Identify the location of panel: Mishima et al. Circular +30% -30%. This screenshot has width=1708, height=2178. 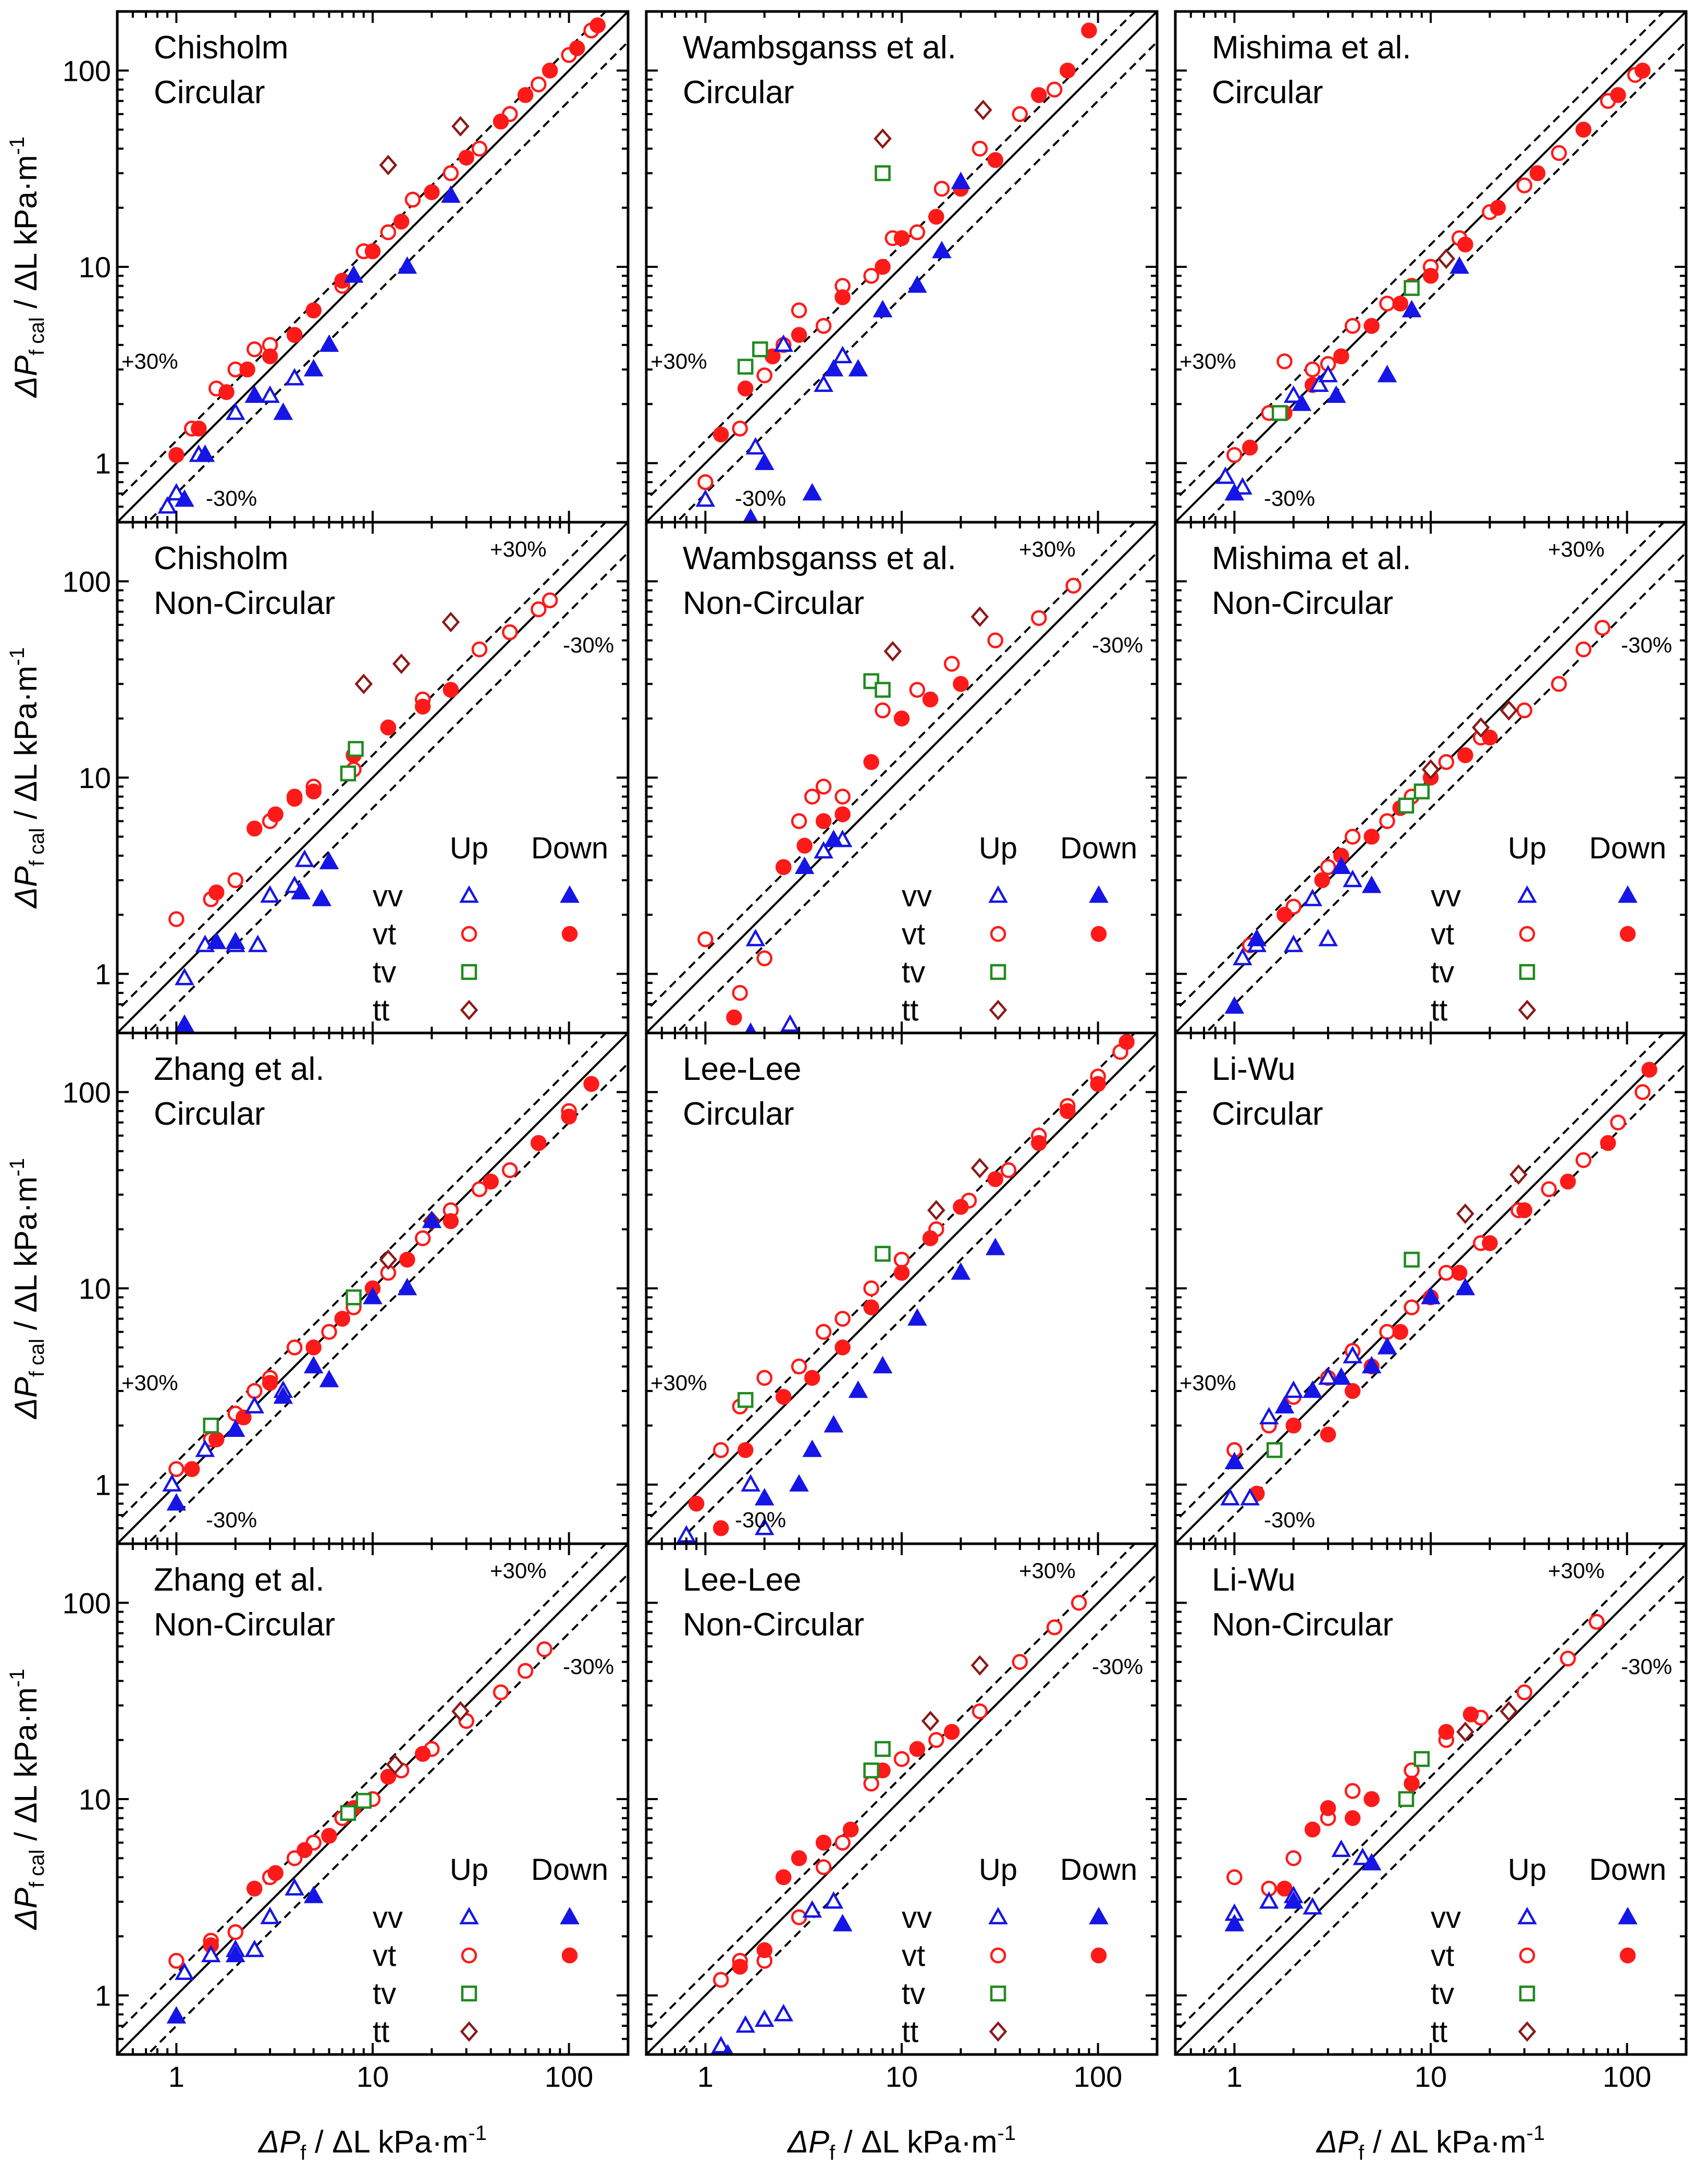
(1431, 267).